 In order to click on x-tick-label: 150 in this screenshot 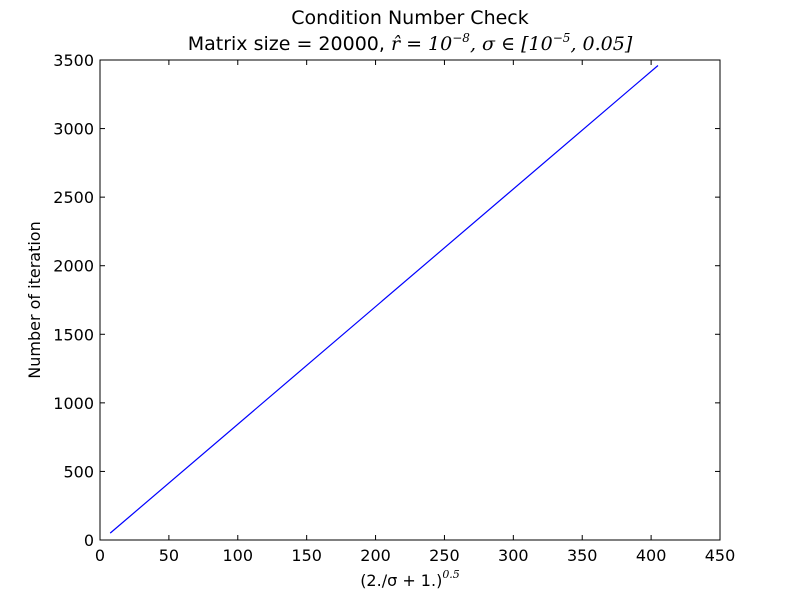, I will do `click(306, 555)`.